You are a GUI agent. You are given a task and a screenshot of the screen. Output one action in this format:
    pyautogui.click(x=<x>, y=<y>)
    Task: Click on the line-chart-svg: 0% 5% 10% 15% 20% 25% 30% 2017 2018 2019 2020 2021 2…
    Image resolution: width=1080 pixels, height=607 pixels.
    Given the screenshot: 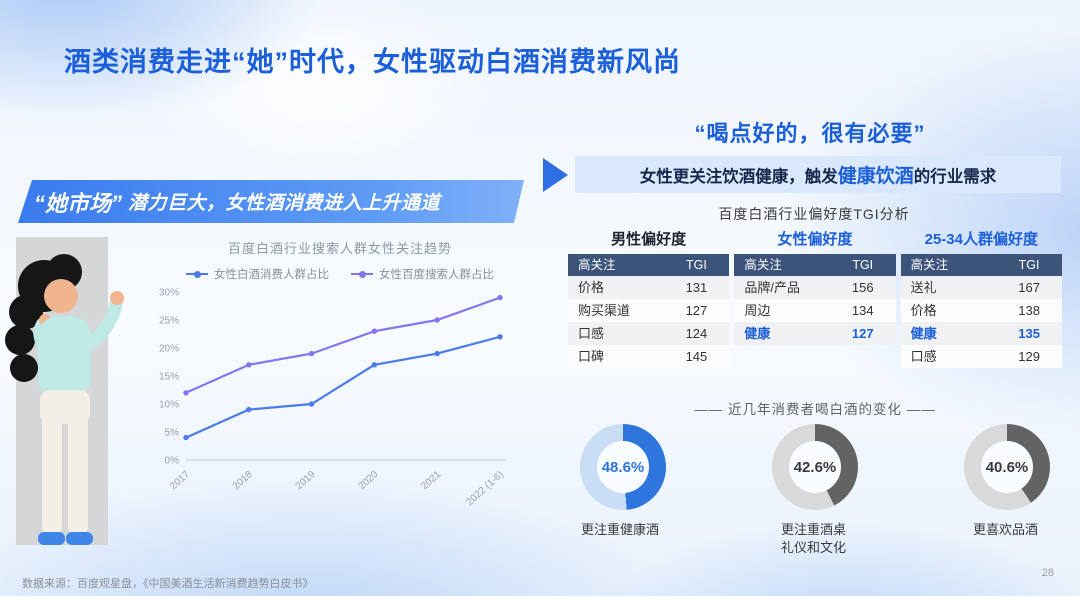 What is the action you would take?
    pyautogui.click(x=332, y=398)
    